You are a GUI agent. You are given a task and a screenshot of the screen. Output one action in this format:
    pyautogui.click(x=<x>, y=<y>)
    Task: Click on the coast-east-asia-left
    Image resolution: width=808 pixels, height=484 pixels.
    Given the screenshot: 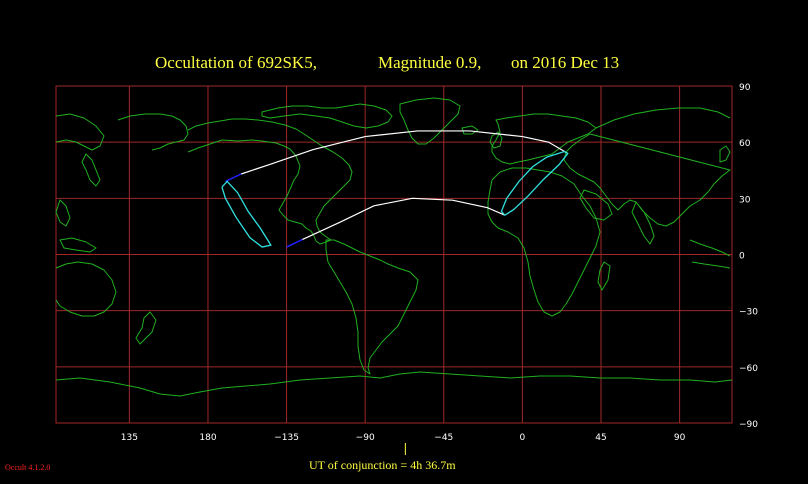 What is the action you would take?
    pyautogui.click(x=80, y=132)
    